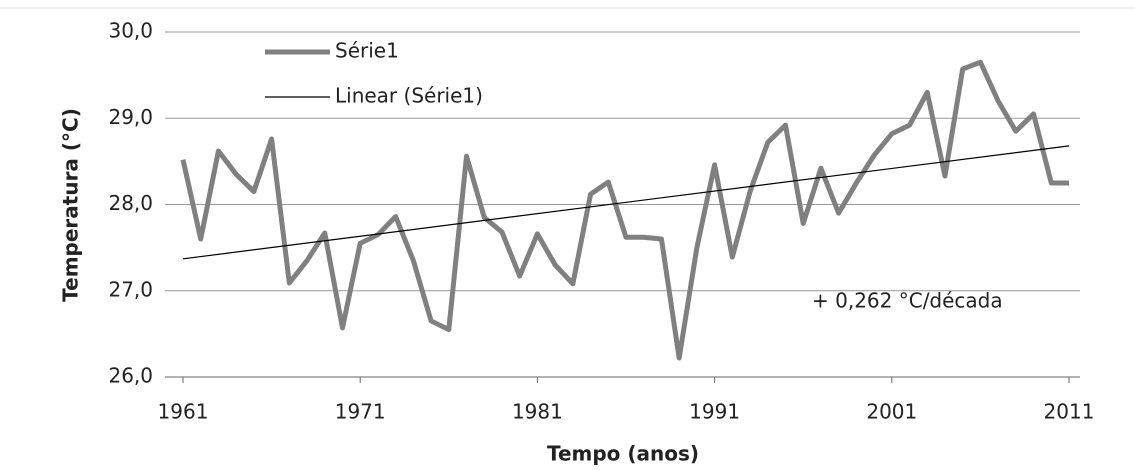 The image size is (1135, 470). I want to click on y-tick-label: 28,0, so click(130, 203).